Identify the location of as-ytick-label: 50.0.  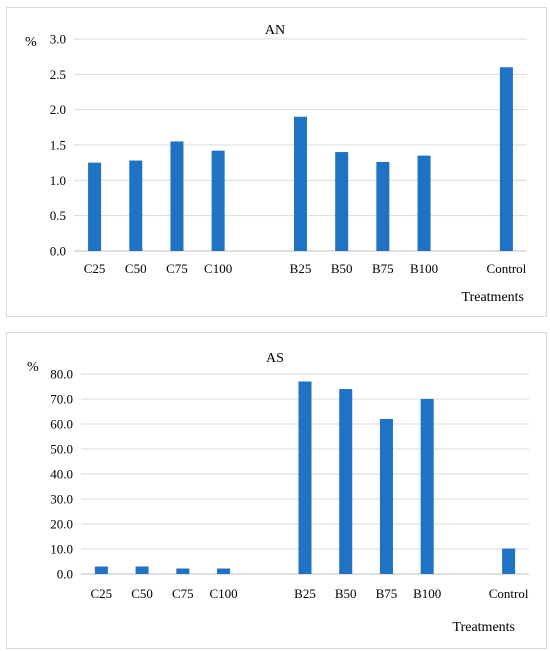
(61, 449).